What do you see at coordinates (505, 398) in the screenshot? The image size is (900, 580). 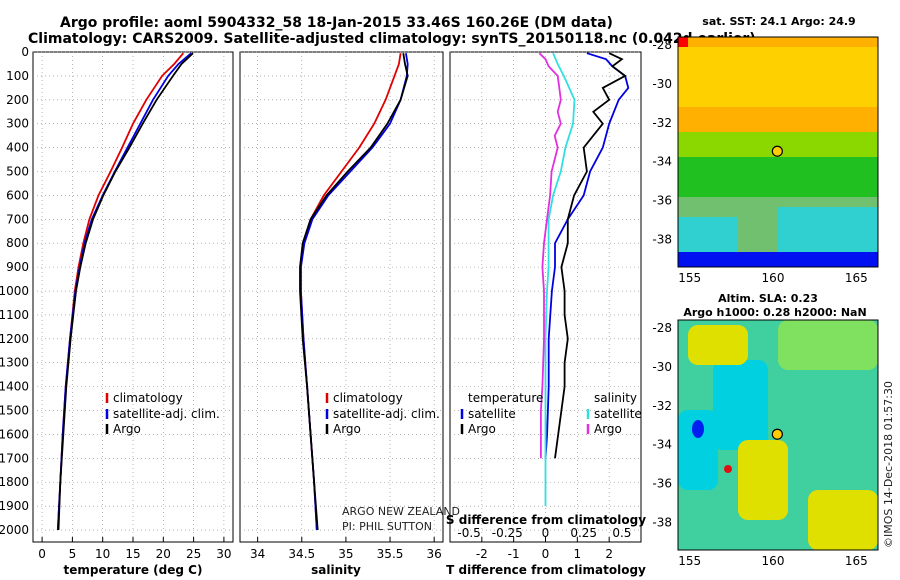 I see `legend-temperature-title: temperature` at bounding box center [505, 398].